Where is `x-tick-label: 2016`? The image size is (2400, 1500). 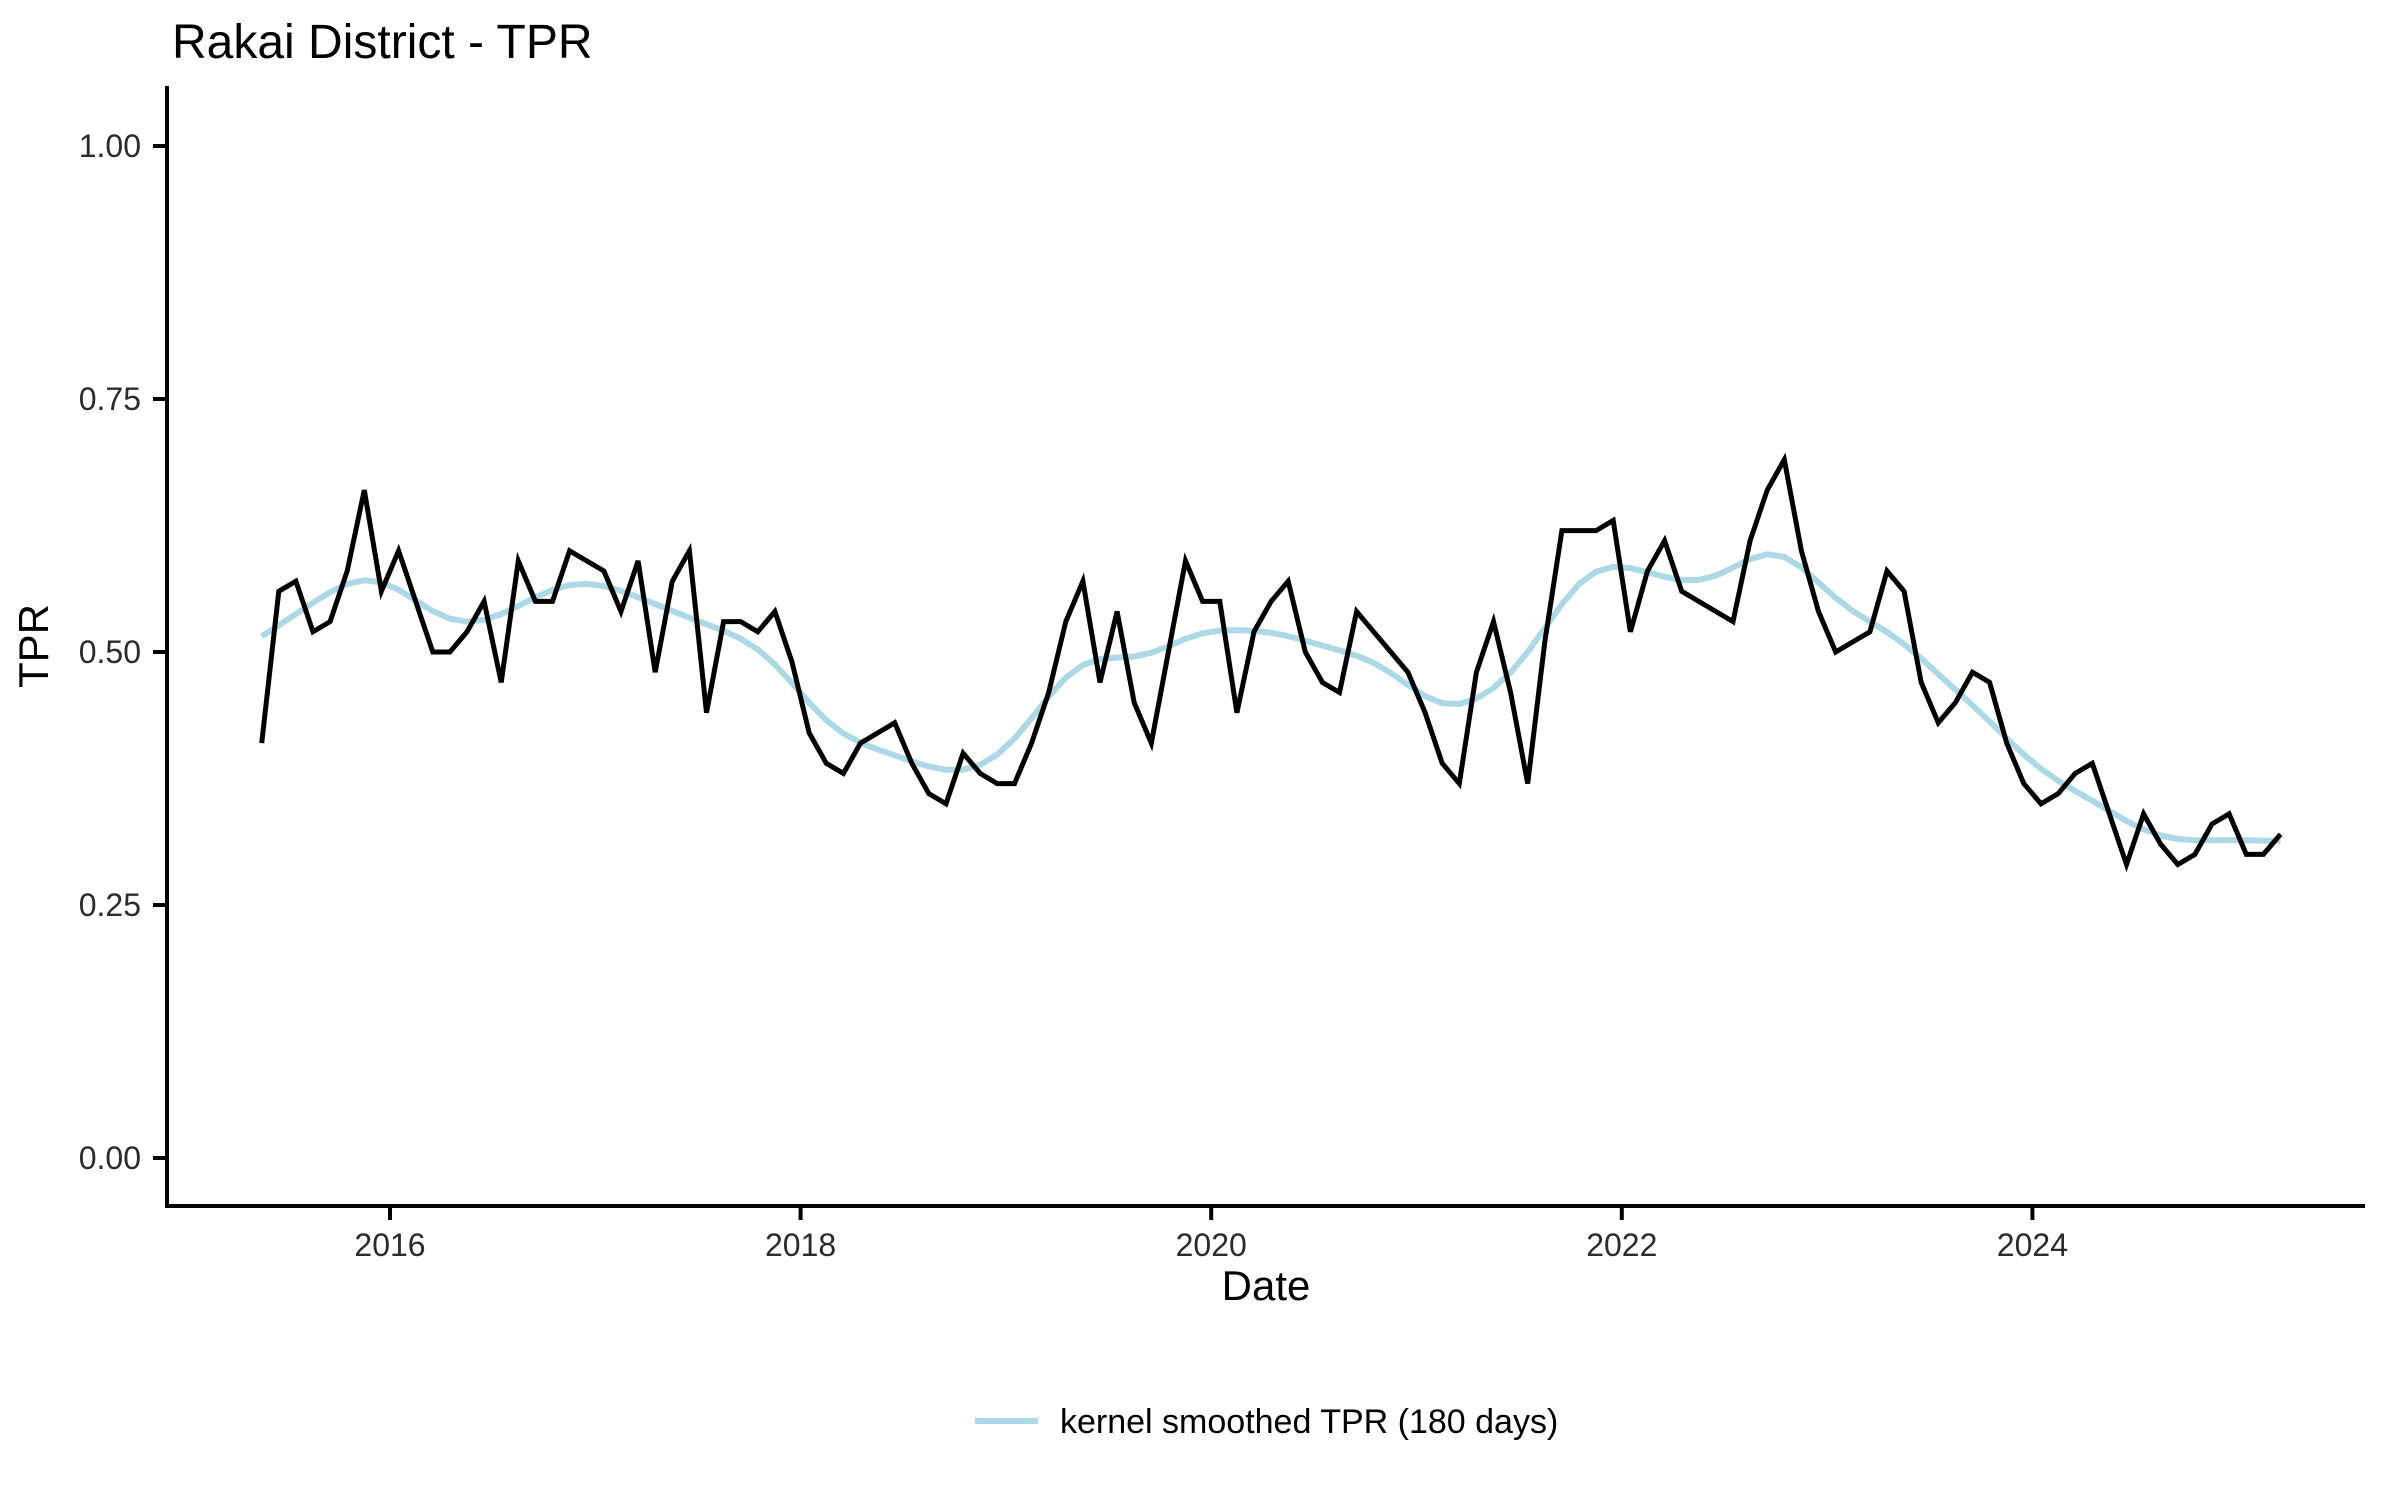
x-tick-label: 2016 is located at coordinates (389, 1245).